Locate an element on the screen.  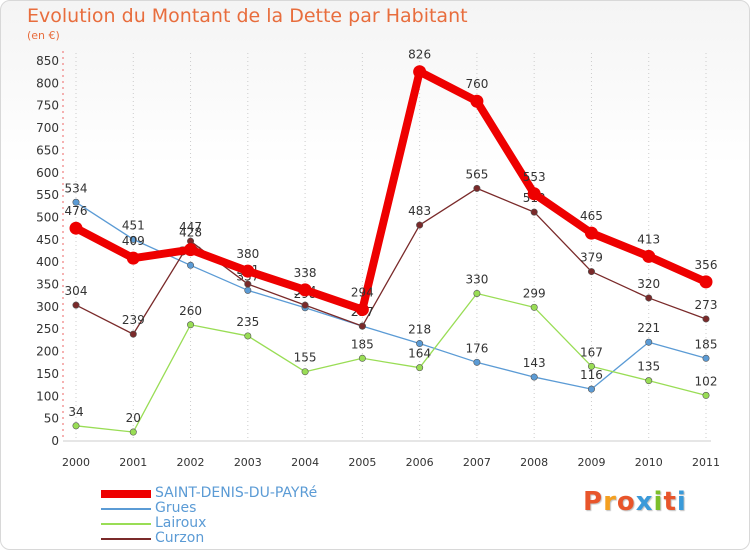
data-label-curzon: 565 is located at coordinates (476, 174).